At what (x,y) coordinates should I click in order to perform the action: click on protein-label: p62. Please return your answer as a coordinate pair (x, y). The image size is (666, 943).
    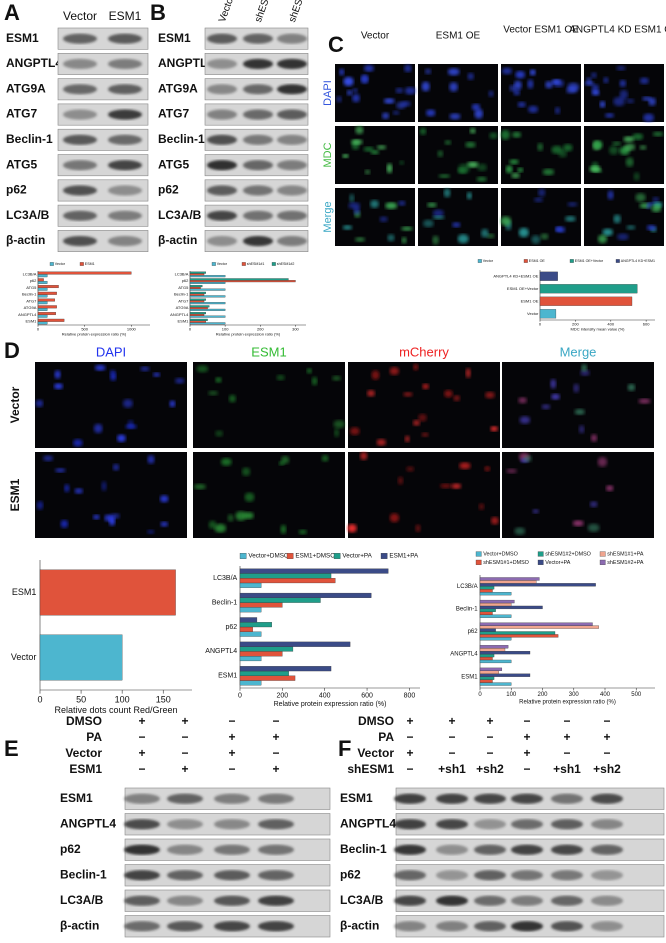
    Looking at the image, I should click on (168, 190).